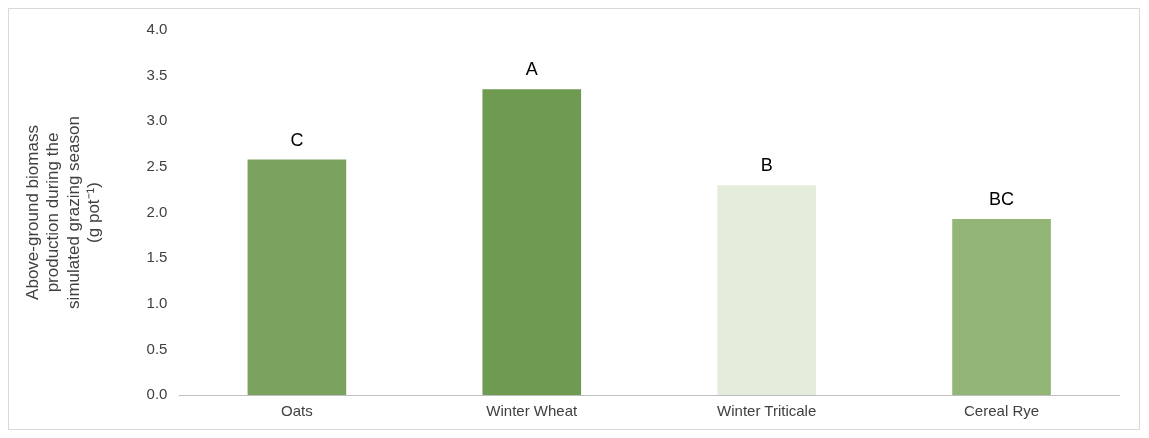  Describe the element at coordinates (532, 411) in the screenshot. I see `x-tick-label: Winter Wheat` at that location.